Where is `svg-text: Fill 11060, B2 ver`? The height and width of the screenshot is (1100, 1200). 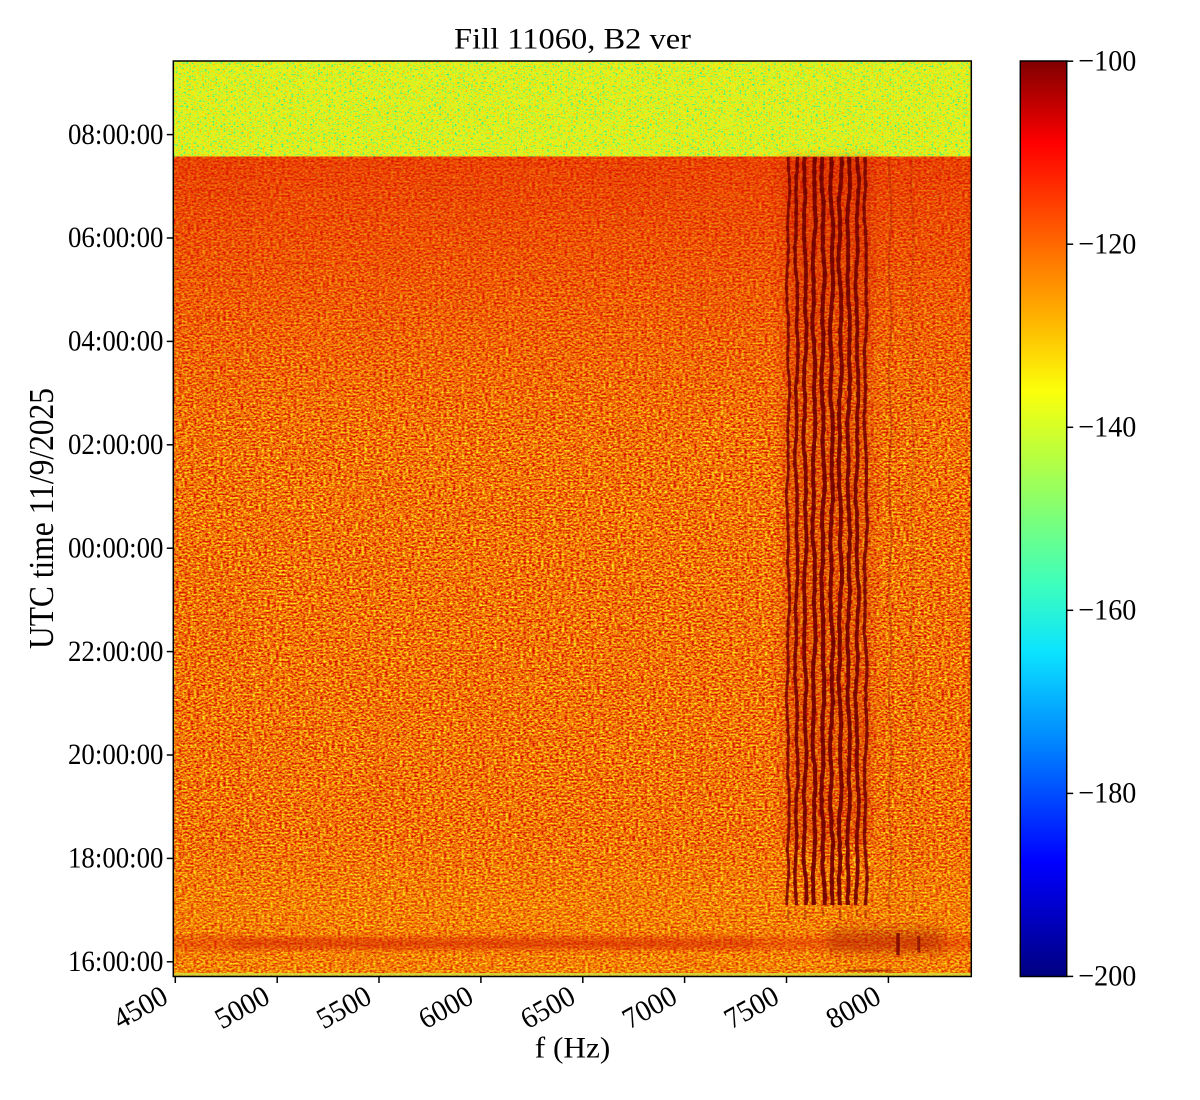
svg-text: Fill 11060, B2 ver is located at coordinates (572, 38).